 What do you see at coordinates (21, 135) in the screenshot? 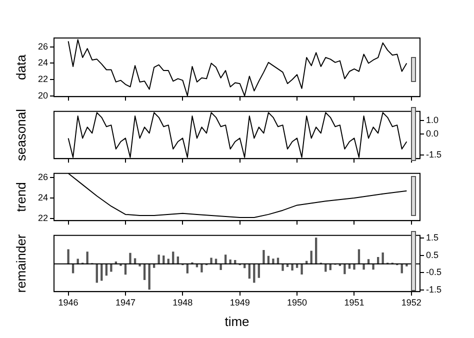
I see `y-axis-title: seasonal` at bounding box center [21, 135].